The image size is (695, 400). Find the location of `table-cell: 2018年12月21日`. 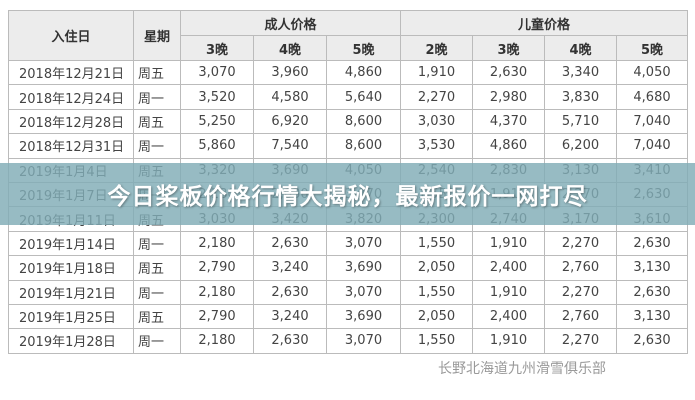

table-cell: 2018年12月21日 is located at coordinates (71, 72).